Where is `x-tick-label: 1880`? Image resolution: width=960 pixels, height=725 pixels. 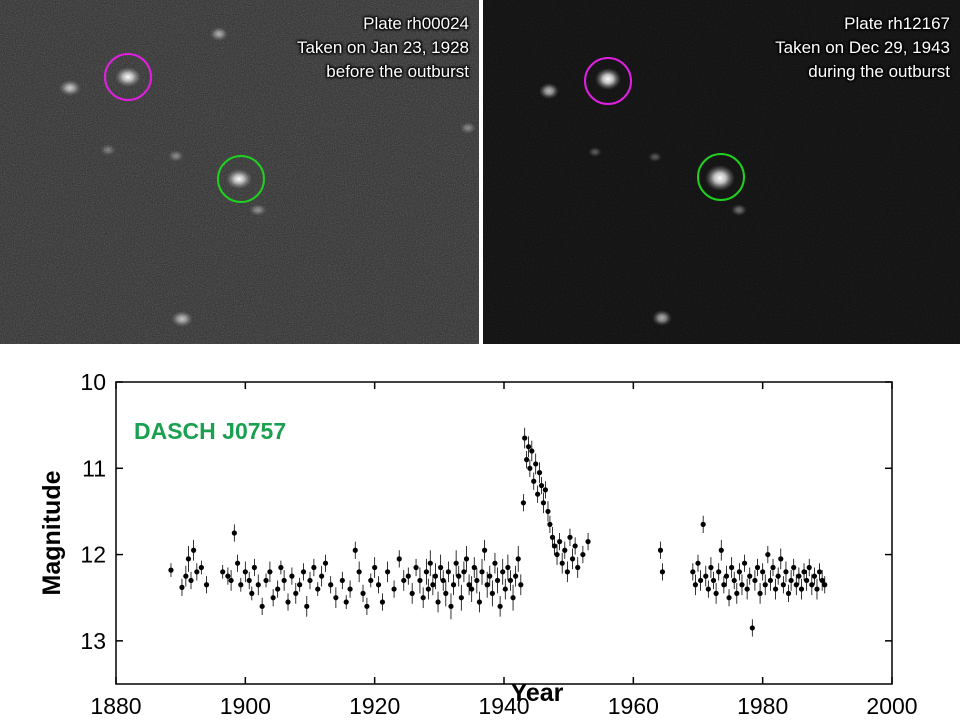 x-tick-label: 1880 is located at coordinates (115, 706).